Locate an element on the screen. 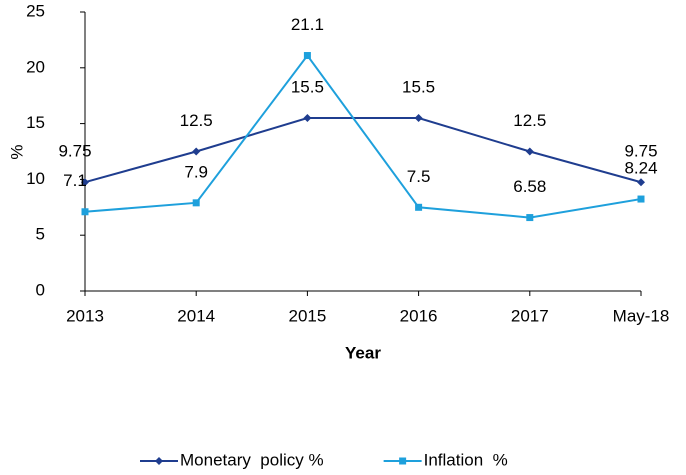  y-tick-label: 5 is located at coordinates (40, 234).